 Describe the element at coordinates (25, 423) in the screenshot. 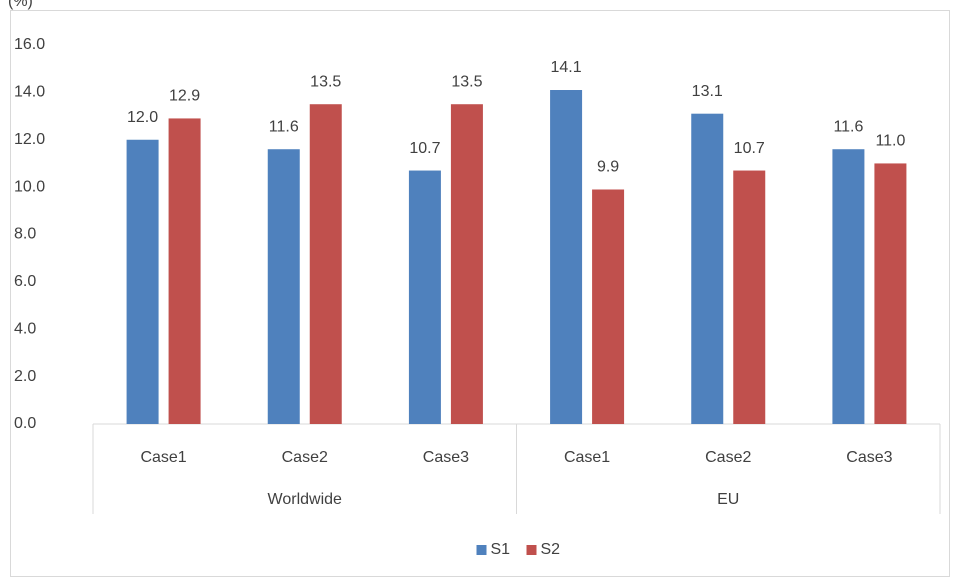

I see `y-tick-label: 0.0` at that location.